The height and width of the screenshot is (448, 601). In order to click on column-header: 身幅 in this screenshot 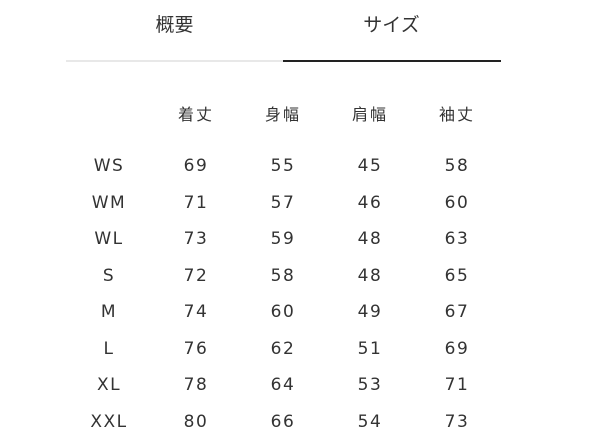, I will do `click(282, 114)`.